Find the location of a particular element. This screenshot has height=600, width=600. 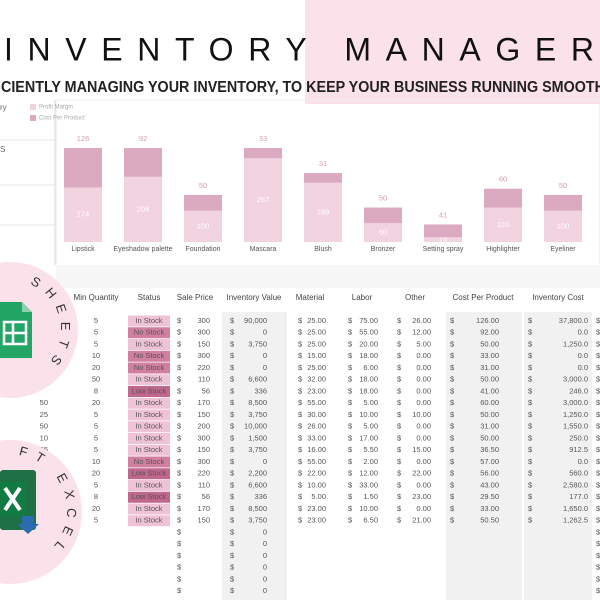

title: INVENTORY MANAGER is located at coordinates (299, 49).